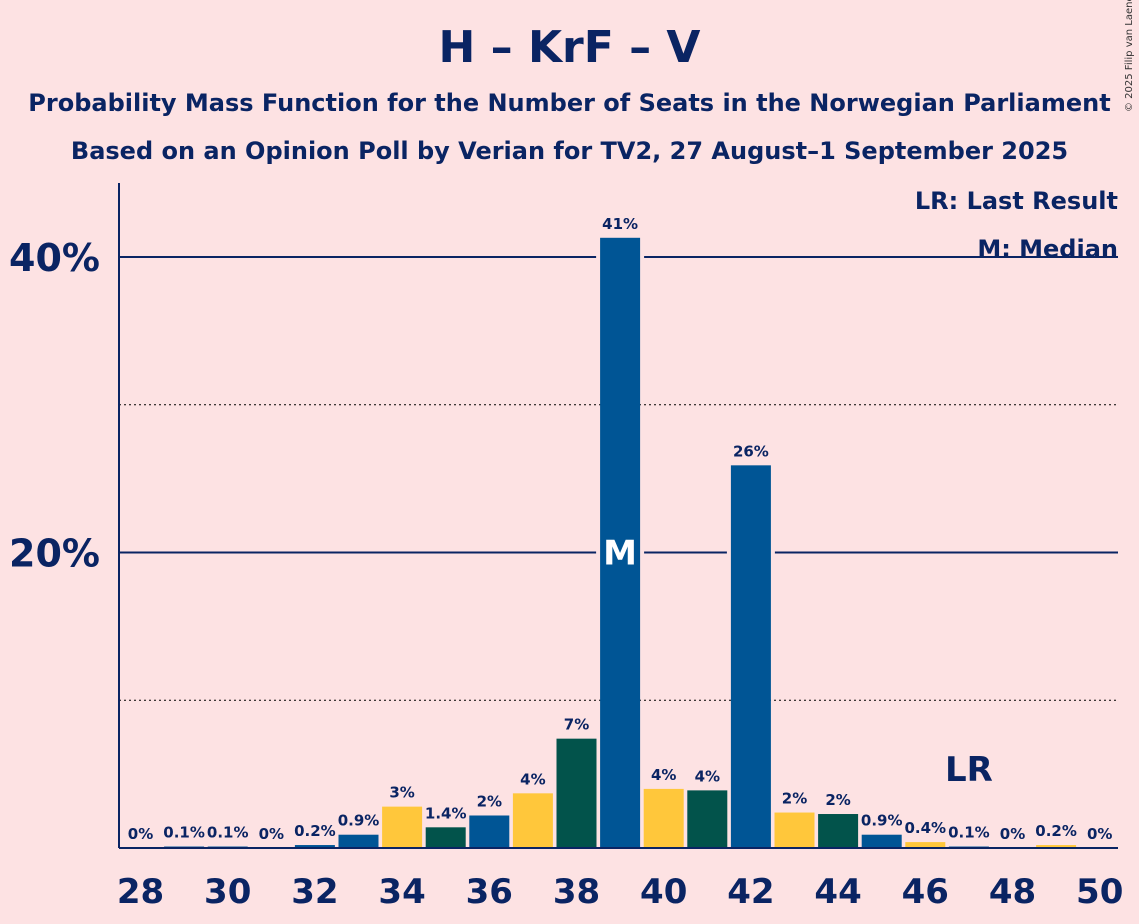 The width and height of the screenshot is (1139, 924). What do you see at coordinates (925, 892) in the screenshot?
I see `x-tick-label: 46` at bounding box center [925, 892].